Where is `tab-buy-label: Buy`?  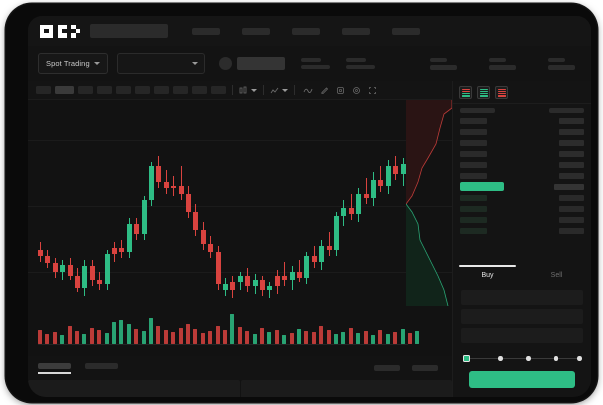 tab-buy-label: Buy is located at coordinates (487, 275).